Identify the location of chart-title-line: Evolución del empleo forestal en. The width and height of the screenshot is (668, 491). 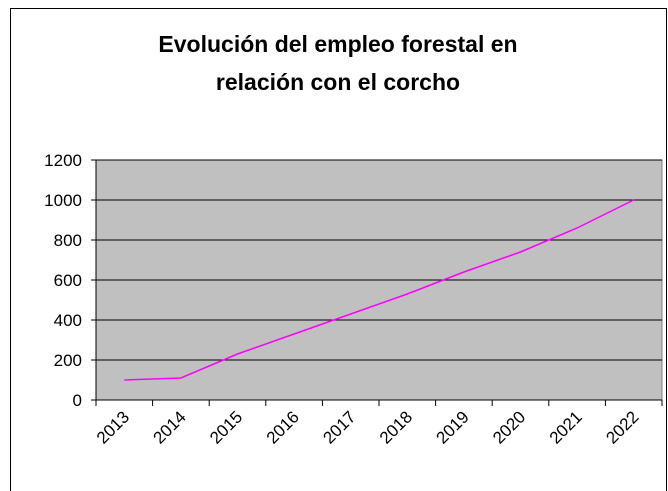
(337, 44).